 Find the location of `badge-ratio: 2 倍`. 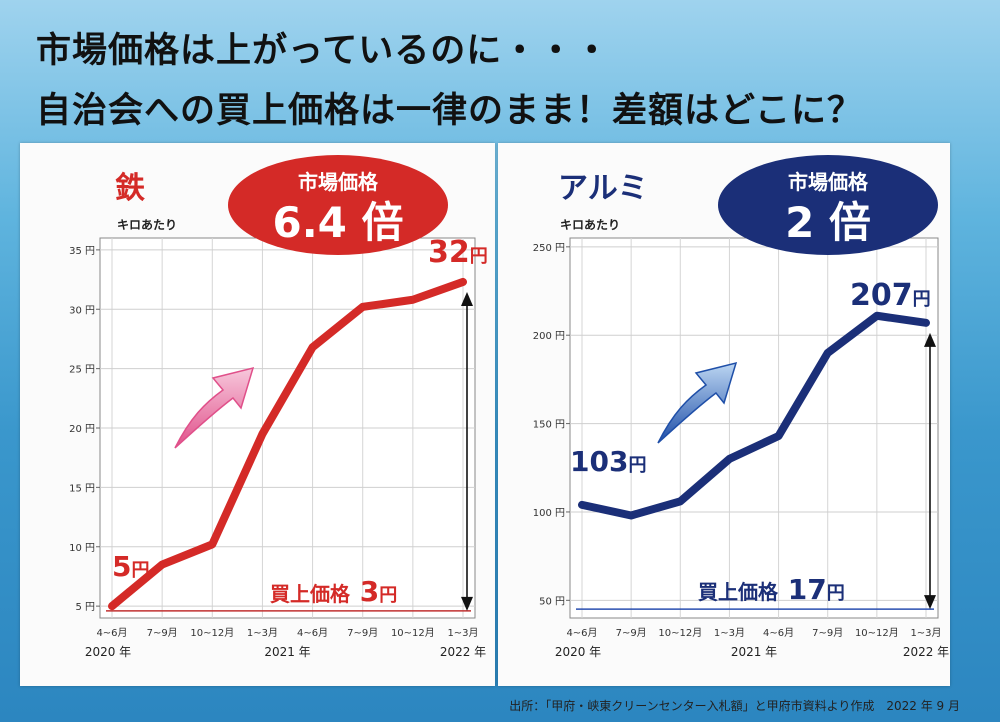

badge-ratio: 2 倍 is located at coordinates (828, 222).